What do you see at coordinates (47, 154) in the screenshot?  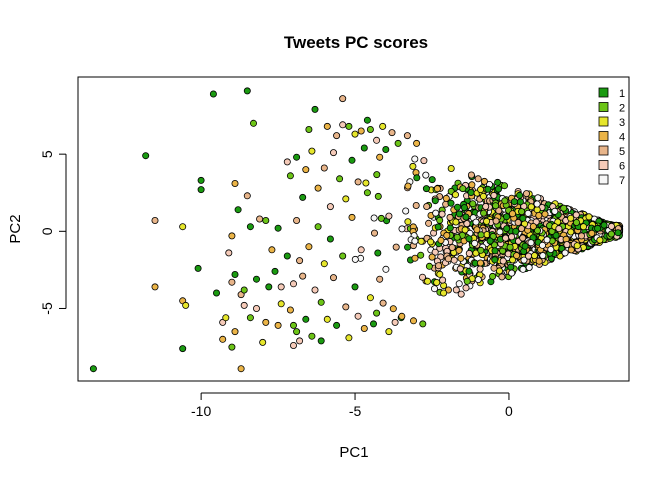 I see `y-tick-label: 5` at bounding box center [47, 154].